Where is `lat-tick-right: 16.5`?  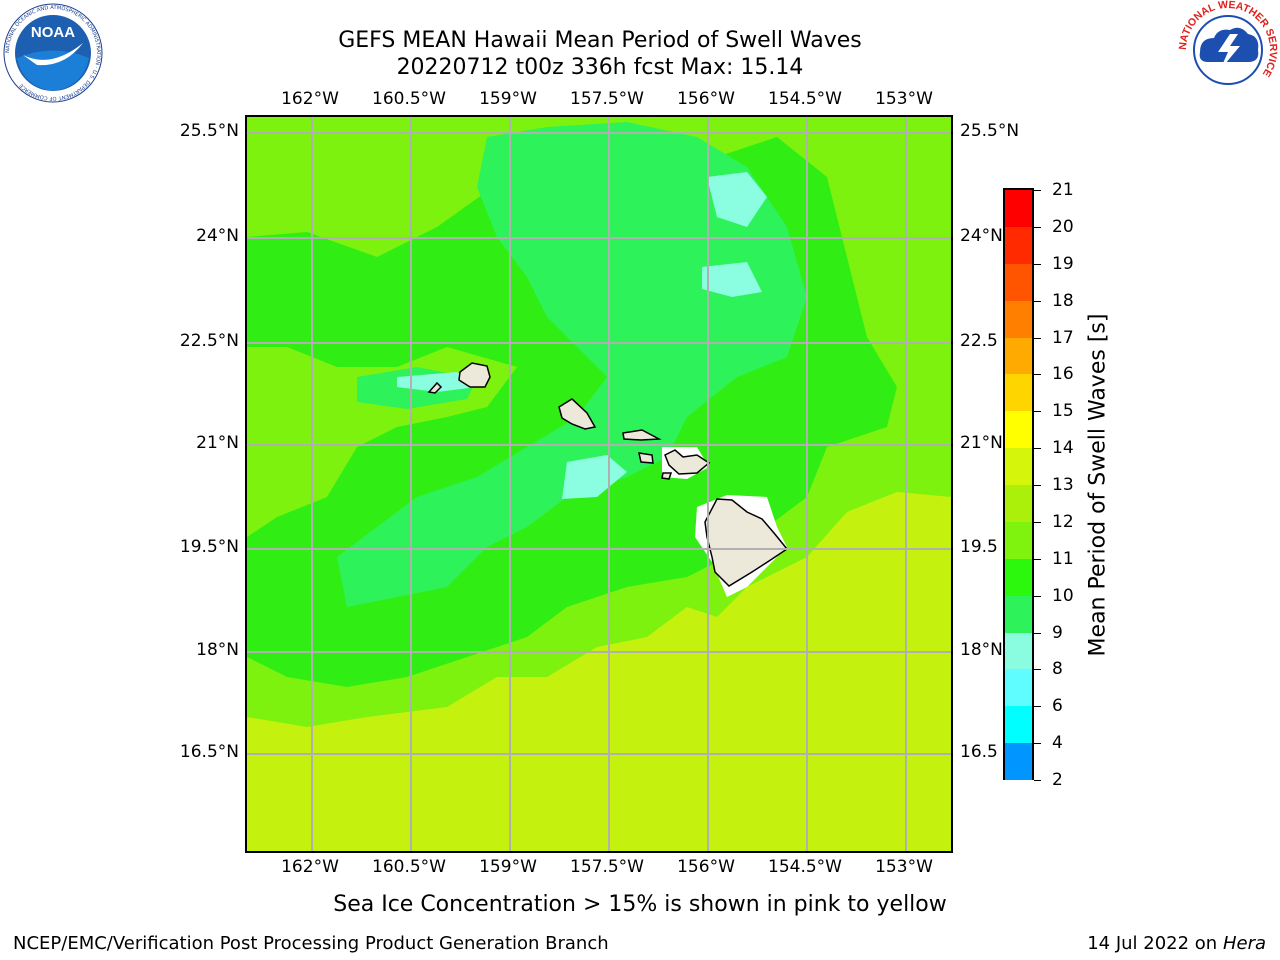 lat-tick-right: 16.5 is located at coordinates (979, 752).